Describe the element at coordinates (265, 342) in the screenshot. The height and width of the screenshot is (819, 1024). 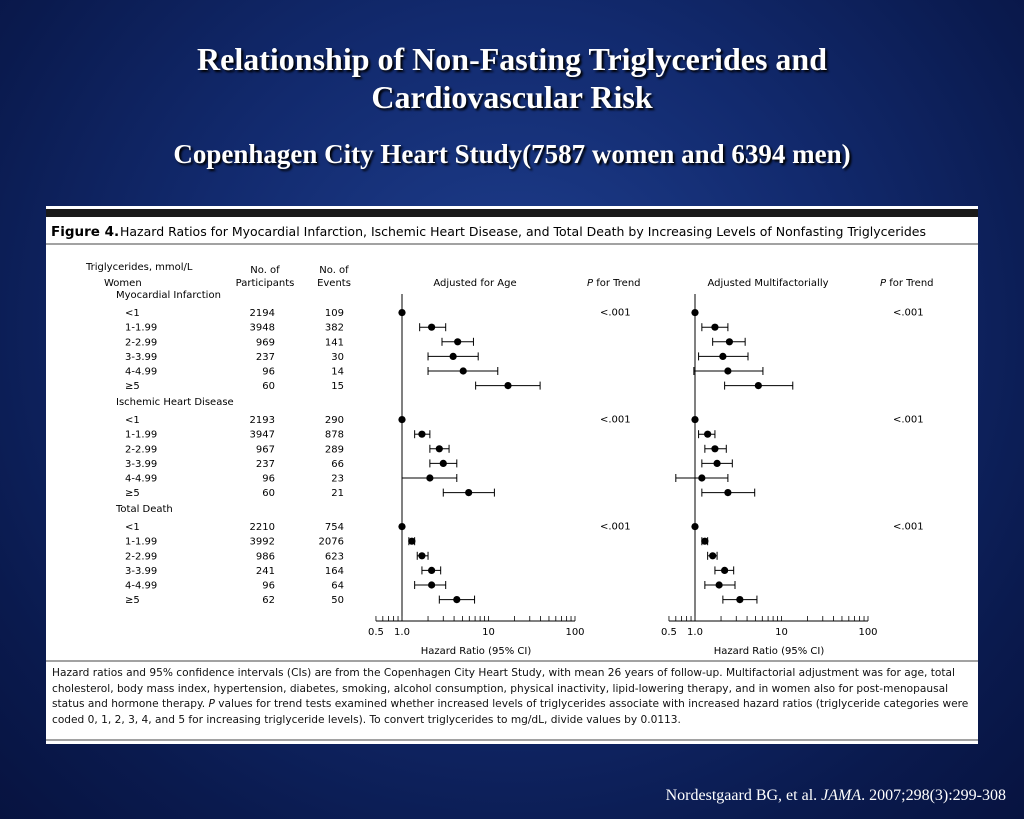
I see `row-participants: 969` at that location.